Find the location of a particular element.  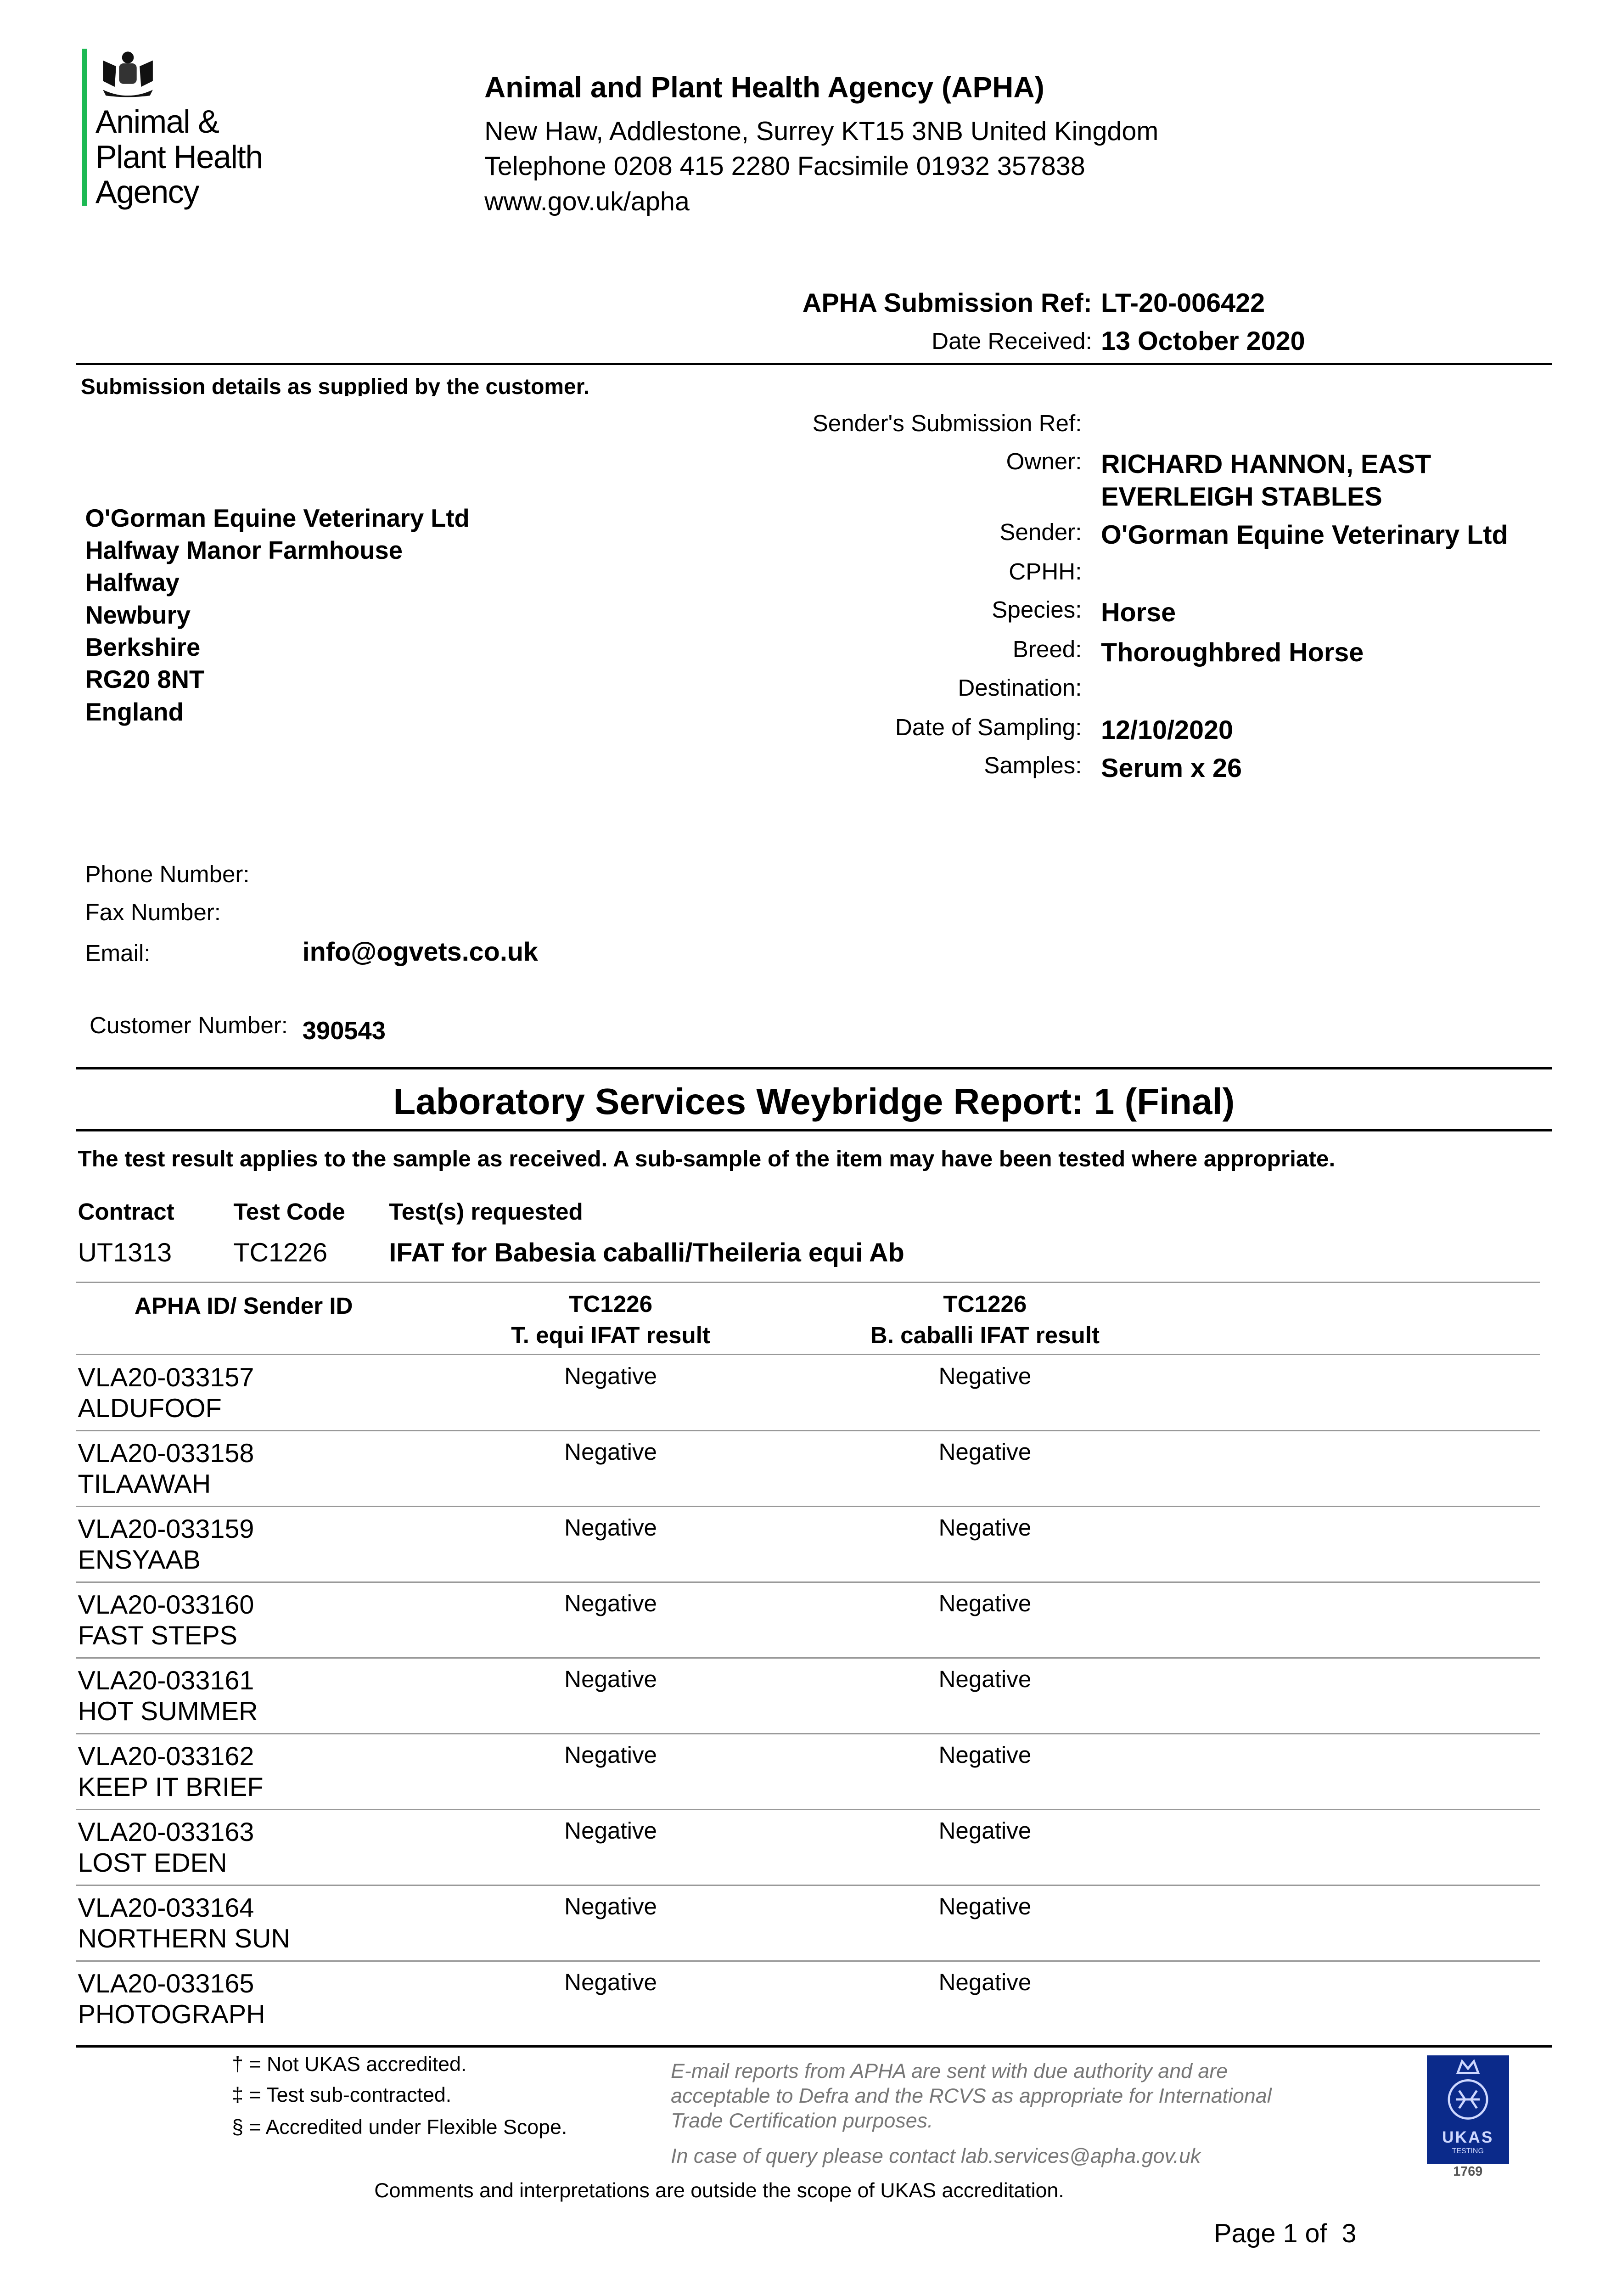

test-code-header: Test Code is located at coordinates (289, 1212).